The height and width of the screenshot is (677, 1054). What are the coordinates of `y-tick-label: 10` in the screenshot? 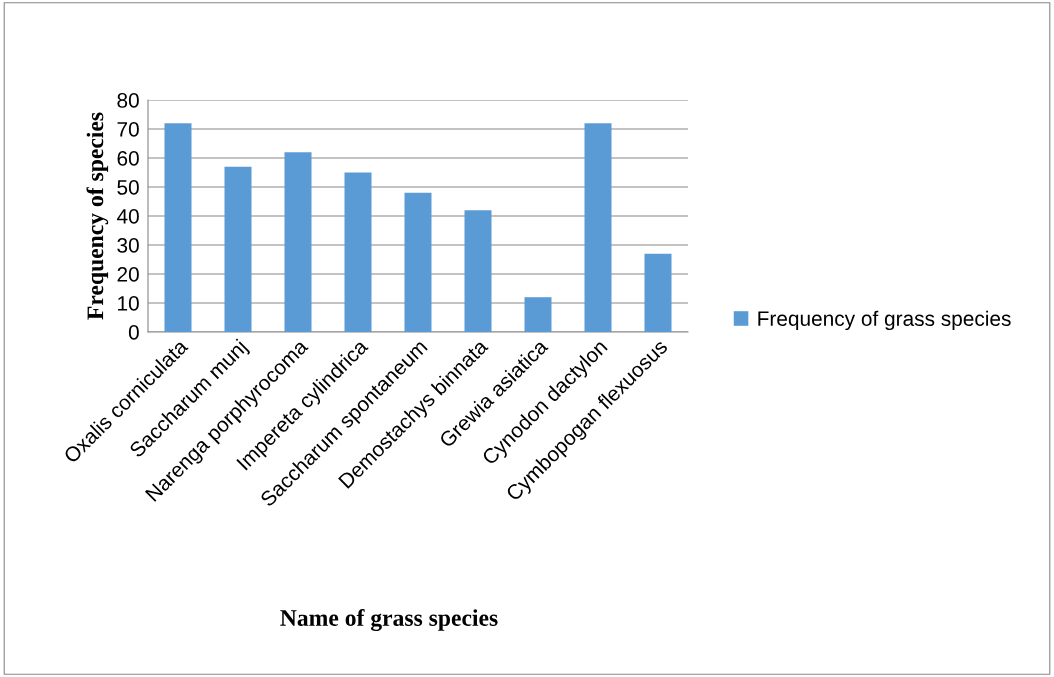 It's located at (128, 303).